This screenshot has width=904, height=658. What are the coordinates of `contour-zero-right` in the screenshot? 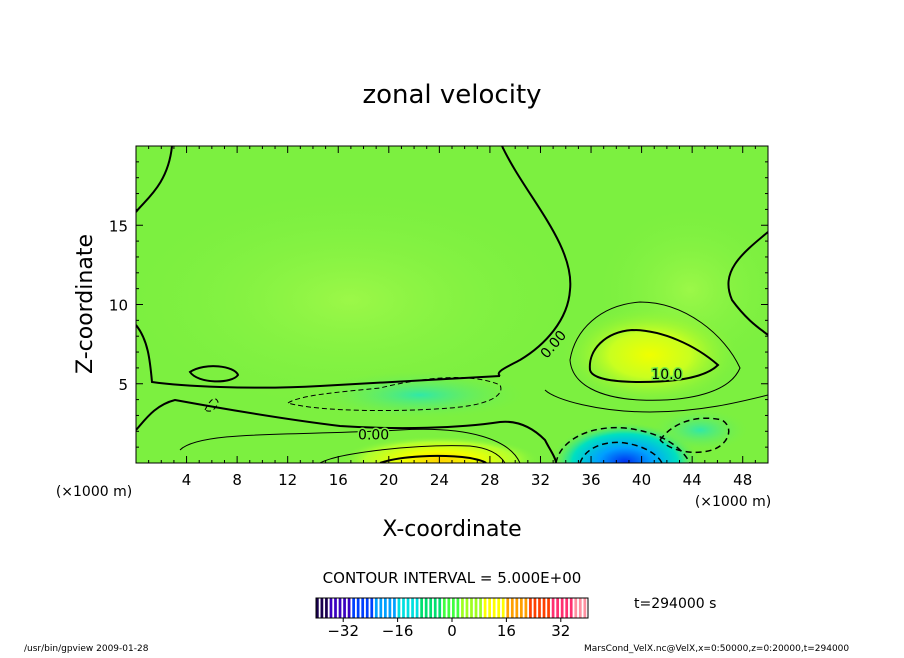 It's located at (747, 283).